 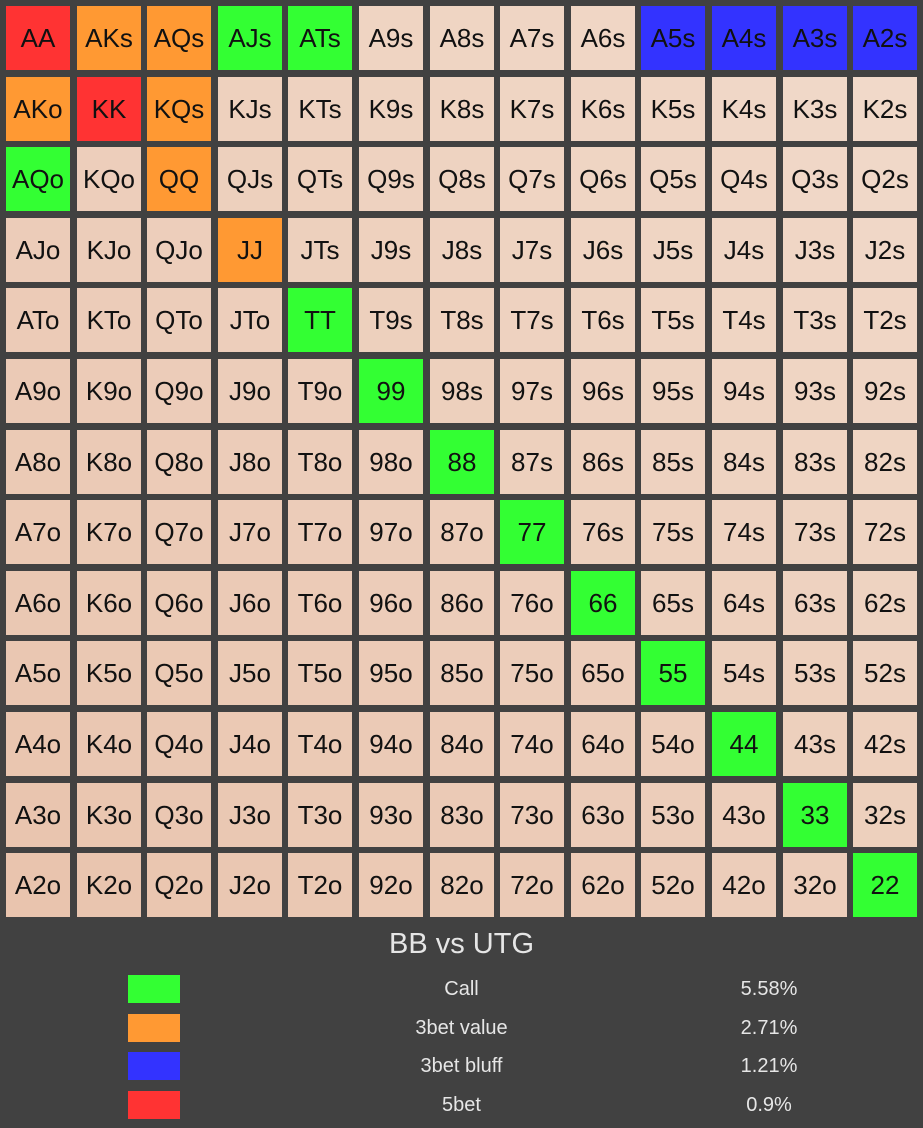 I want to click on hand-cell-K3s: K3s, so click(x=815, y=109).